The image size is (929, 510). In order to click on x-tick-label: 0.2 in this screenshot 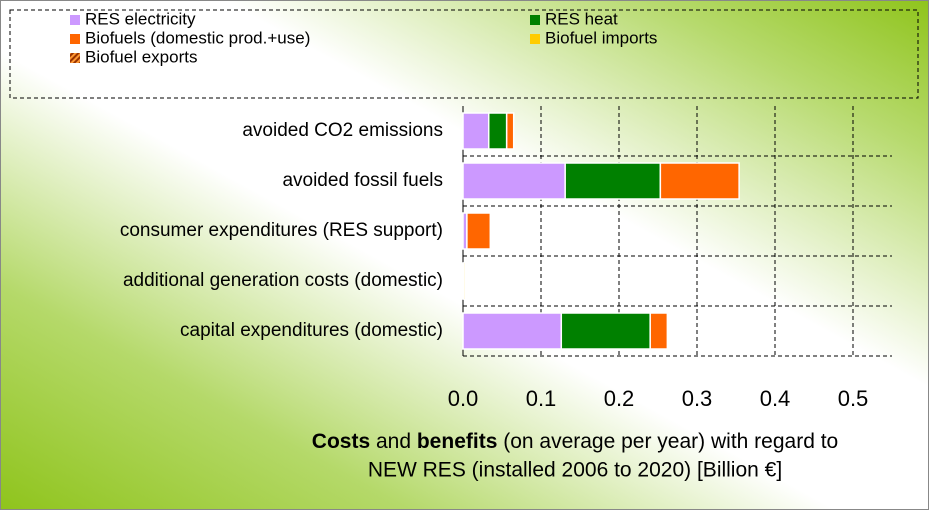, I will do `click(619, 398)`.